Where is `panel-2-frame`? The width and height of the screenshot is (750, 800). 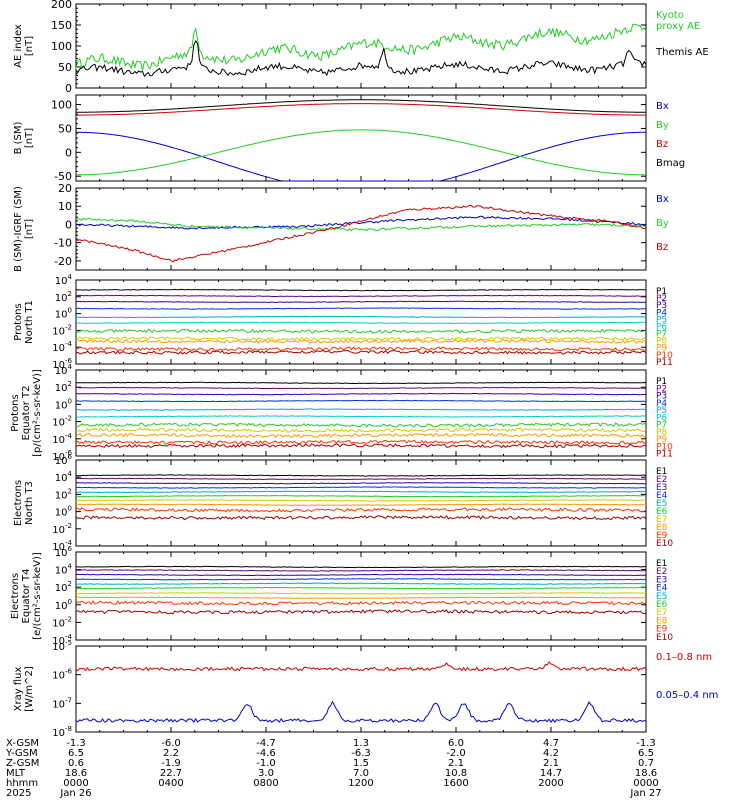 panel-2-frame is located at coordinates (361, 138).